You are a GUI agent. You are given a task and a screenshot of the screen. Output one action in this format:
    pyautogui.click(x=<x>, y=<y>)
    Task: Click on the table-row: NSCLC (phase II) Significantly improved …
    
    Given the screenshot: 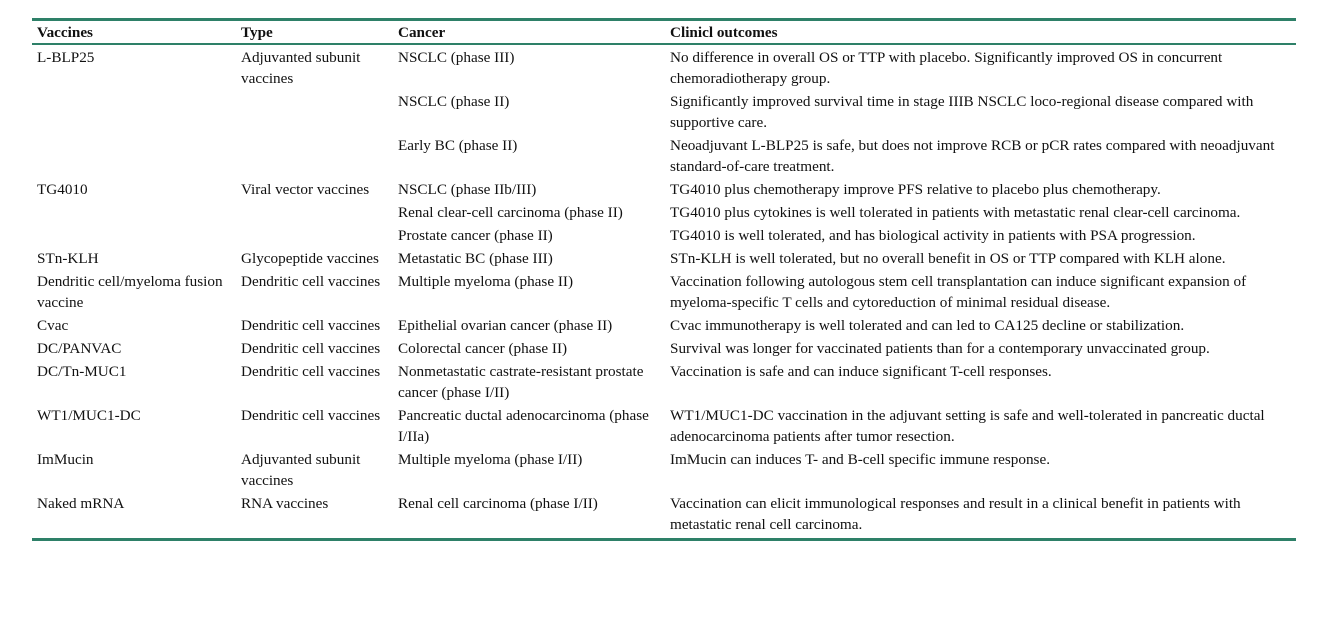 What is the action you would take?
    pyautogui.click(x=664, y=112)
    